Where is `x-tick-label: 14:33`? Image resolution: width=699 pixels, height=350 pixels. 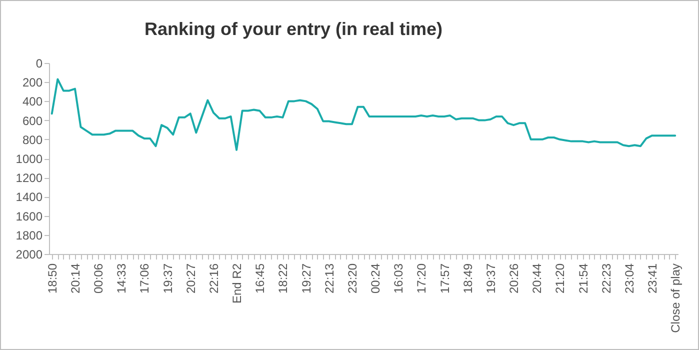 x-tick-label: 14:33 is located at coordinates (121, 278).